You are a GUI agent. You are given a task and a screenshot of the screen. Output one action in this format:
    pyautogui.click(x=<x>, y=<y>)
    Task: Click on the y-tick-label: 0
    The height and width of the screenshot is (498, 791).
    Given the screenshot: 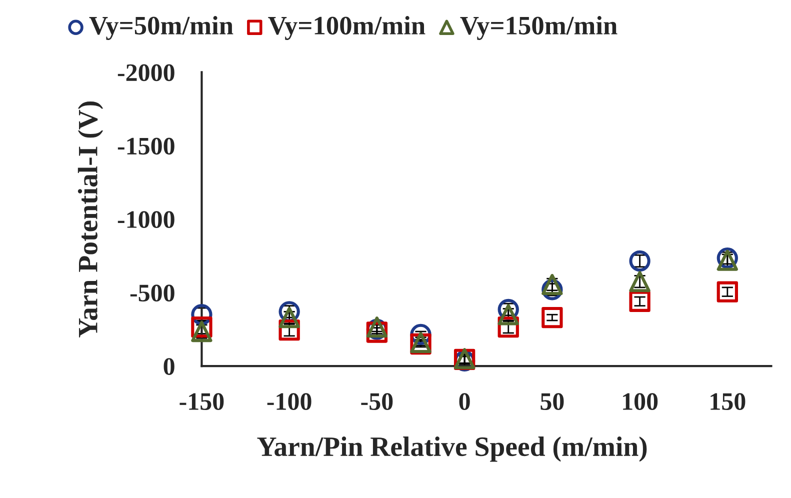 What is the action you would take?
    pyautogui.click(x=169, y=366)
    